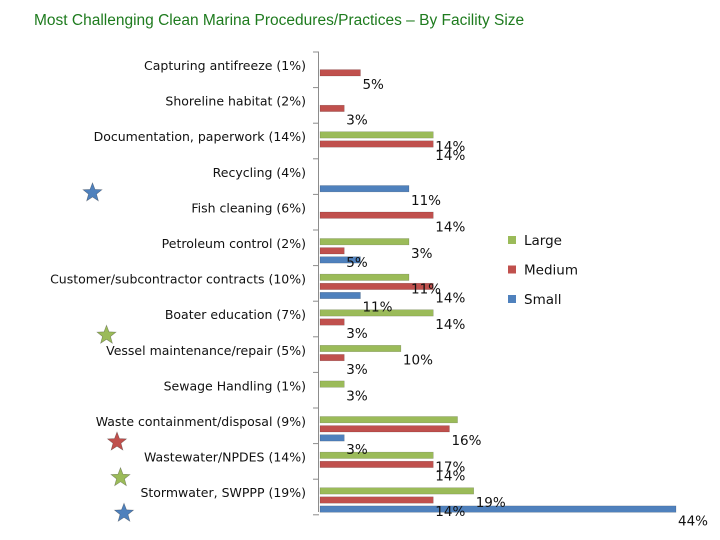  Describe the element at coordinates (512, 240) in the screenshot. I see `legend-swatch-large` at that location.